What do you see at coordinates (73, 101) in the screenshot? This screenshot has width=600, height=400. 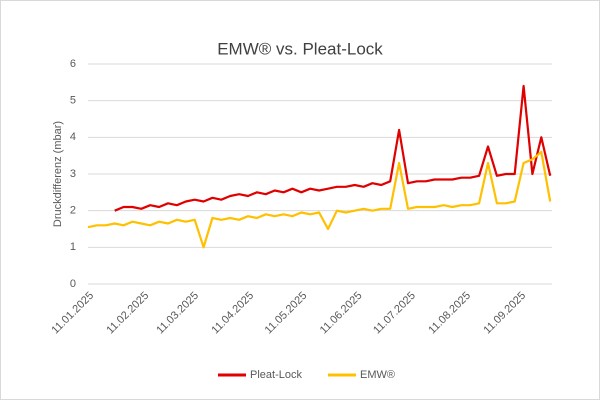 I see `y-tick-label: 5` at bounding box center [73, 101].